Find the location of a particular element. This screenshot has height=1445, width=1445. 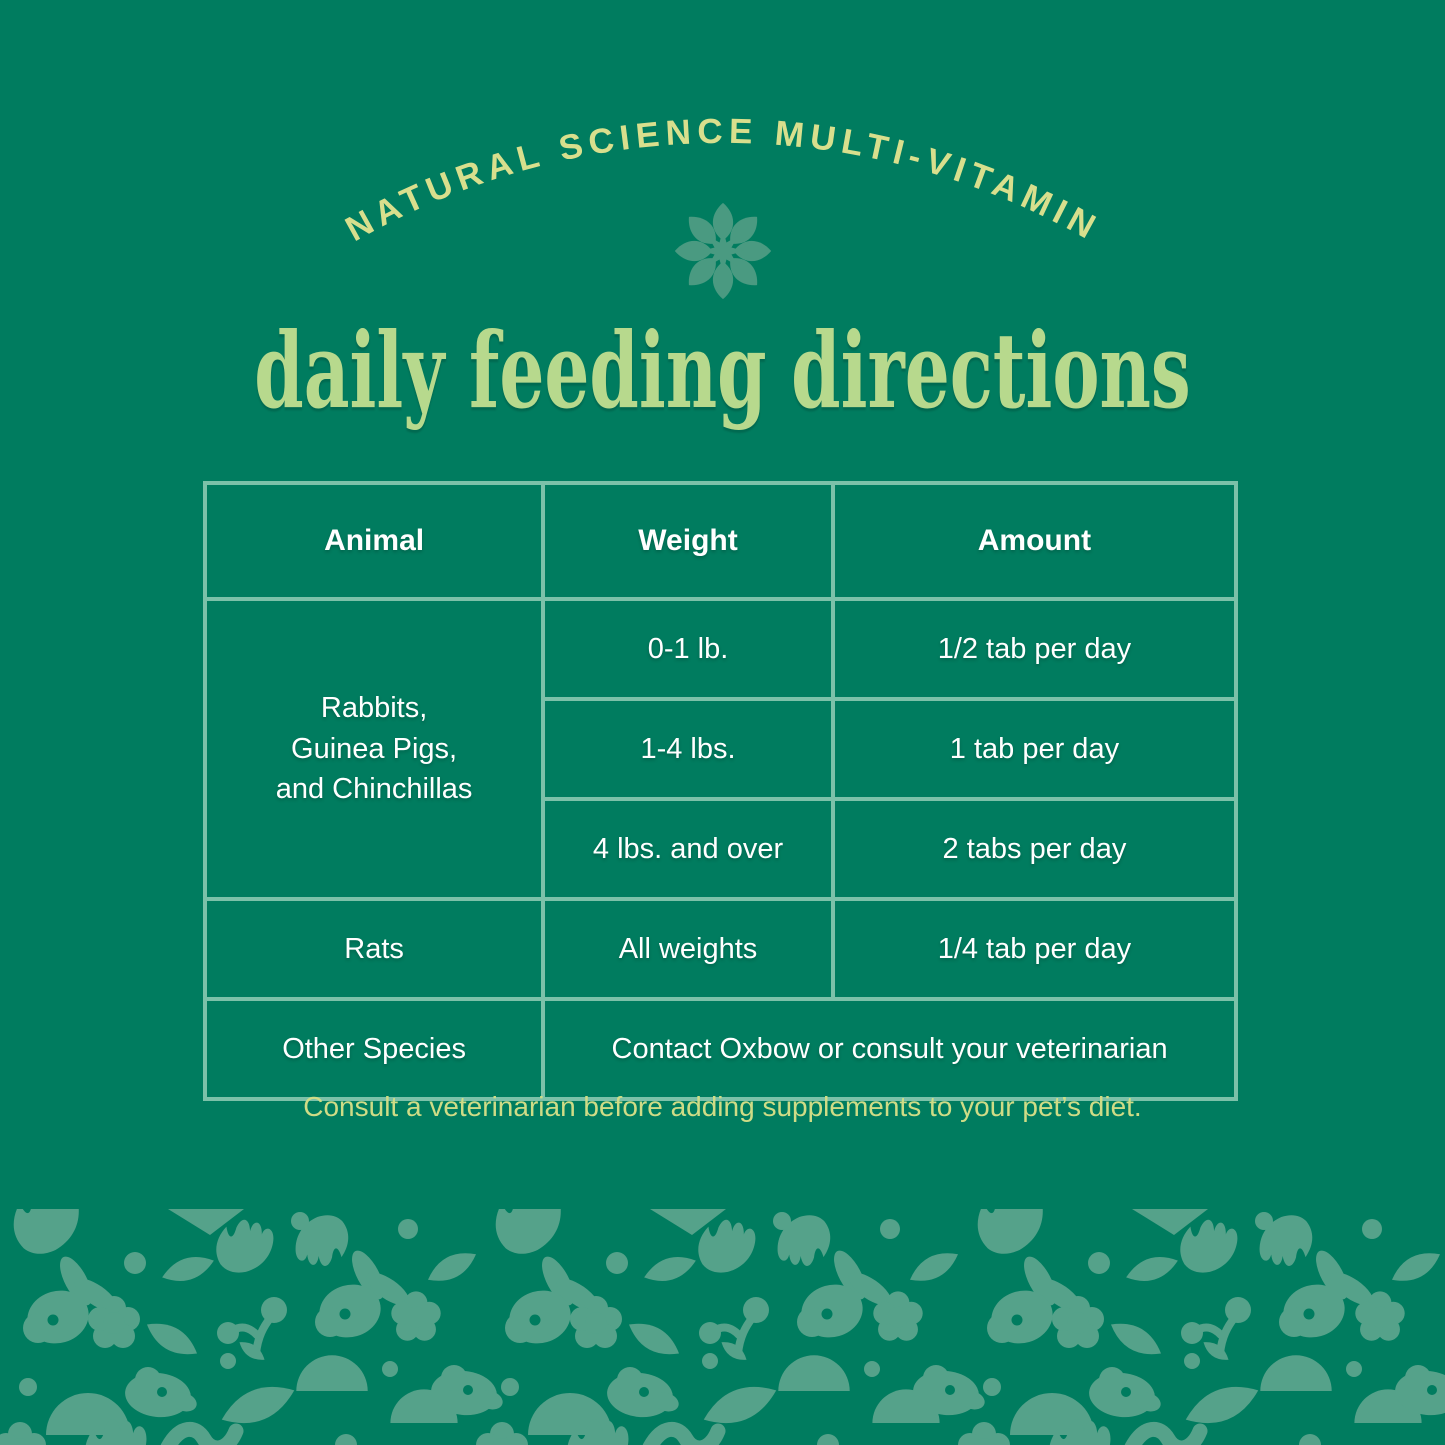

column-header-amount: Amount is located at coordinates (1034, 541).